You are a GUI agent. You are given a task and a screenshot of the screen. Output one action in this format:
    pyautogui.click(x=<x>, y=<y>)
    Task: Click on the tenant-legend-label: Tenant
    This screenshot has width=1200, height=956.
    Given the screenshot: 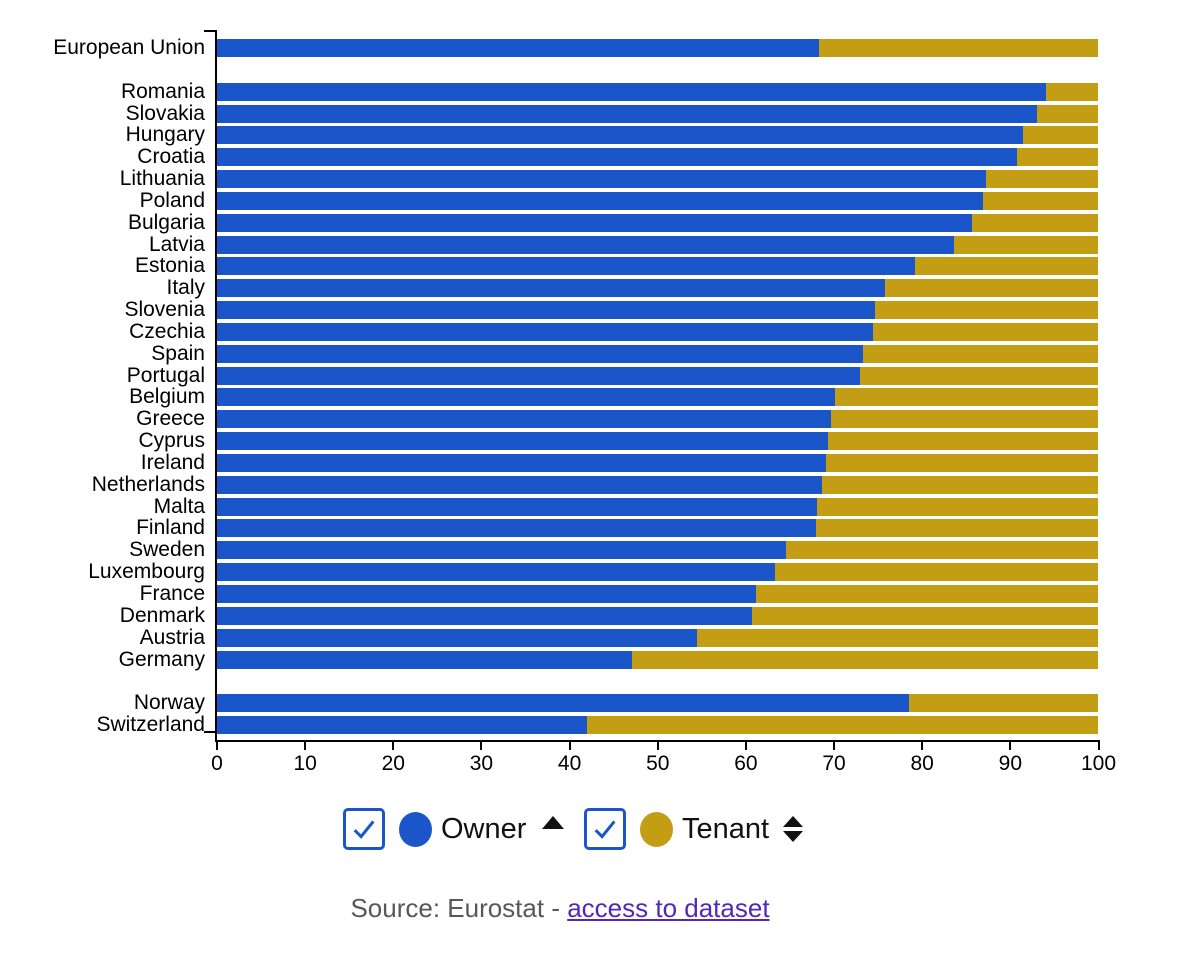 What is the action you would take?
    pyautogui.click(x=726, y=828)
    